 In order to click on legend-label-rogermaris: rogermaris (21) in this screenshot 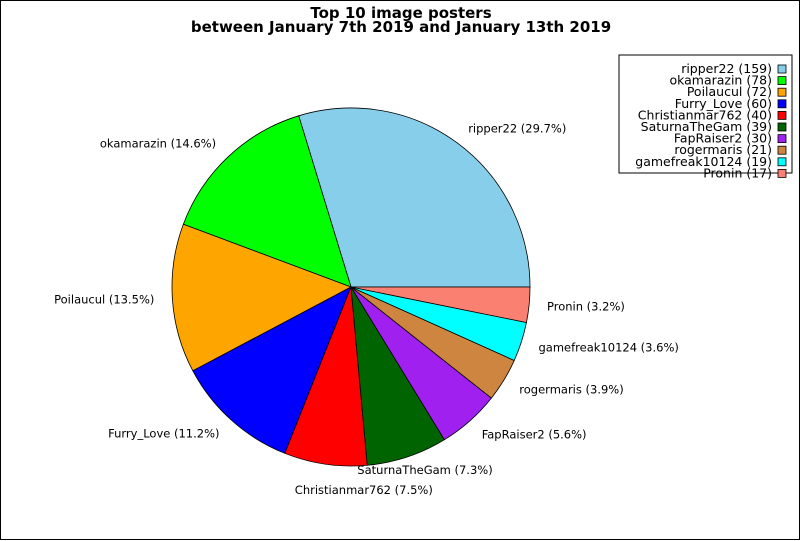, I will do `click(723, 149)`.